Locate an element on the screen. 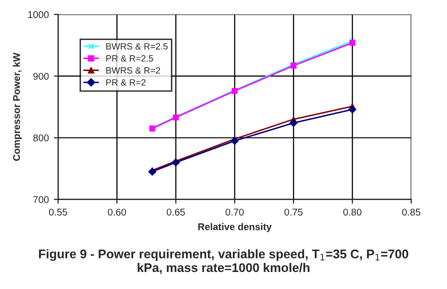 Image resolution: width=447 pixels, height=289 pixels. x-axis-title: Relative density is located at coordinates (235, 227).